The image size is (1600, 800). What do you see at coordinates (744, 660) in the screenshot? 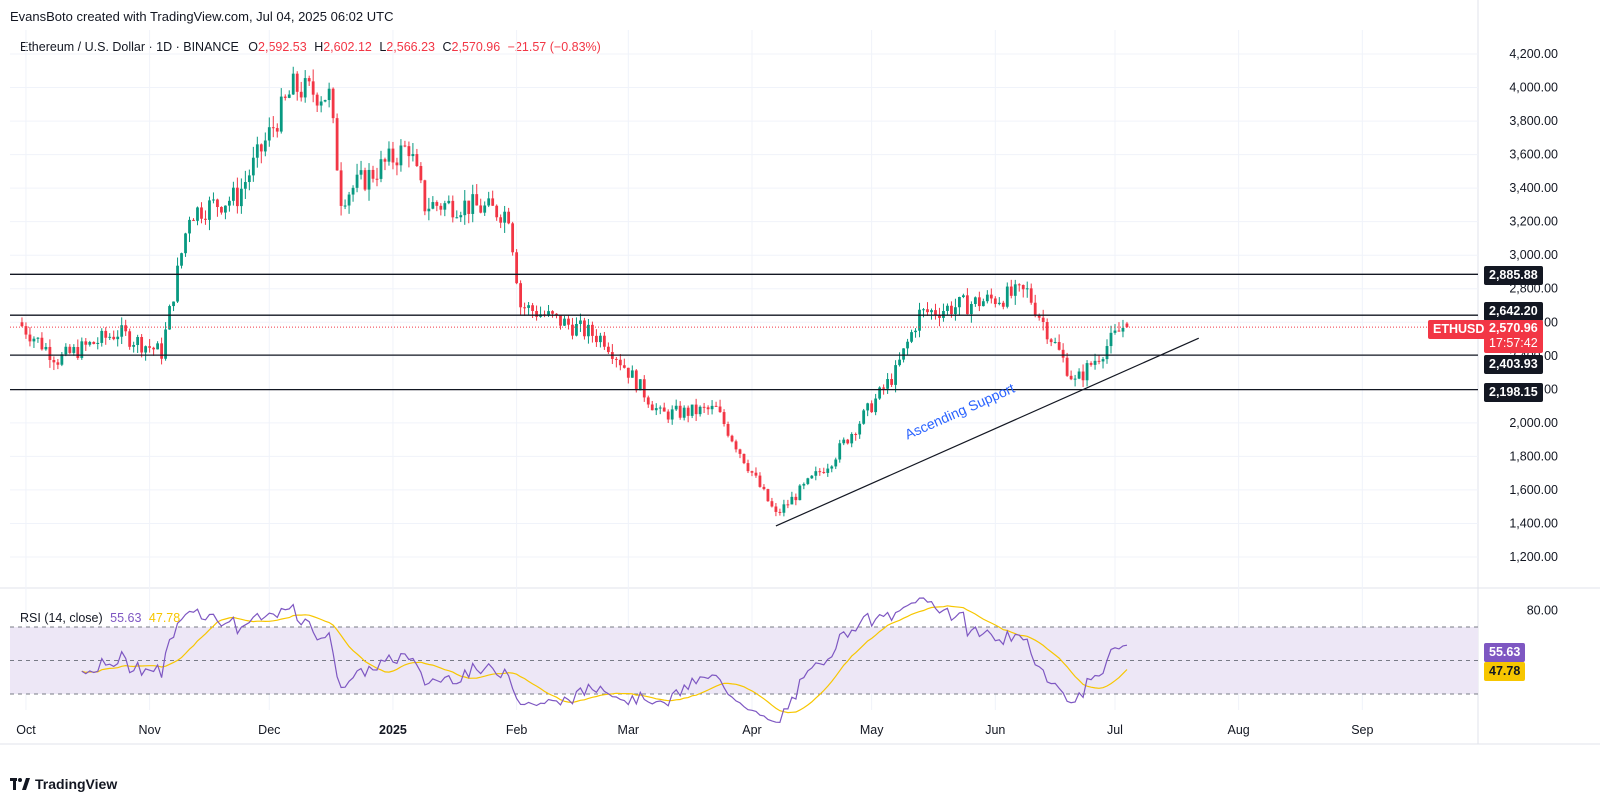
I see `rsi-band-fill` at bounding box center [744, 660].